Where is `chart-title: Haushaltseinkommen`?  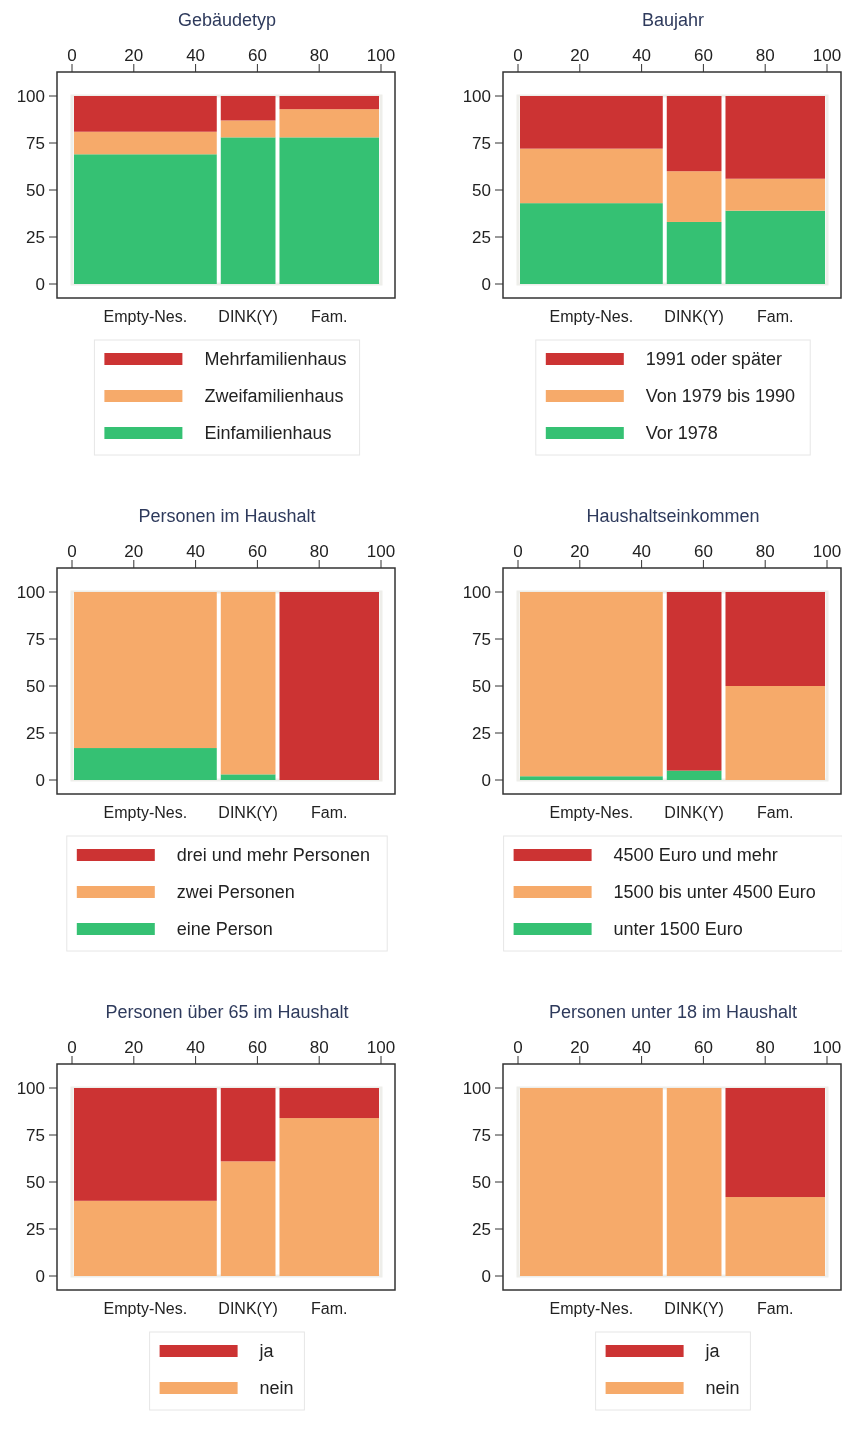 chart-title: Haushaltseinkommen is located at coordinates (673, 516).